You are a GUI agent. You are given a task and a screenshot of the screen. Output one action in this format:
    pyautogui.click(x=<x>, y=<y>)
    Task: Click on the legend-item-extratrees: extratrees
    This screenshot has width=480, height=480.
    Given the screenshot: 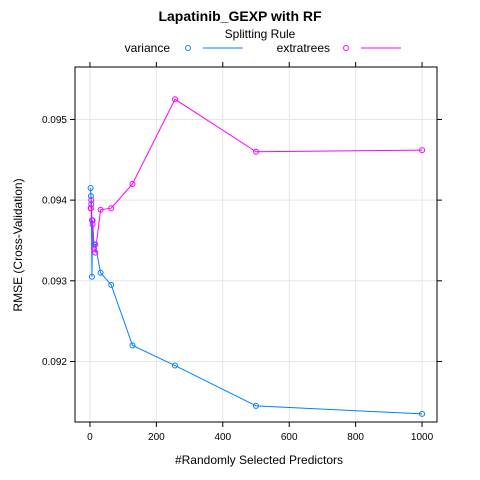 What is the action you would take?
    pyautogui.click(x=339, y=48)
    